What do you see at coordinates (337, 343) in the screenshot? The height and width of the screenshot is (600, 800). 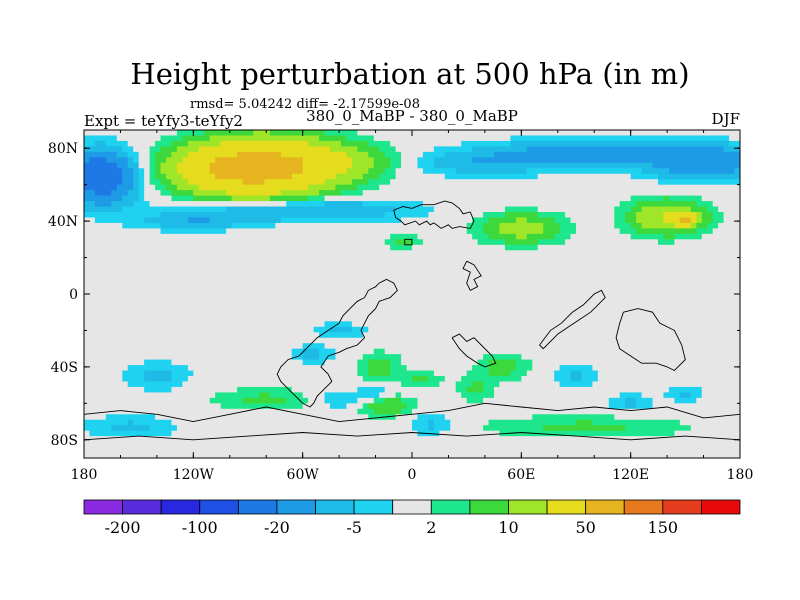 I see `coastline-continent-west` at bounding box center [337, 343].